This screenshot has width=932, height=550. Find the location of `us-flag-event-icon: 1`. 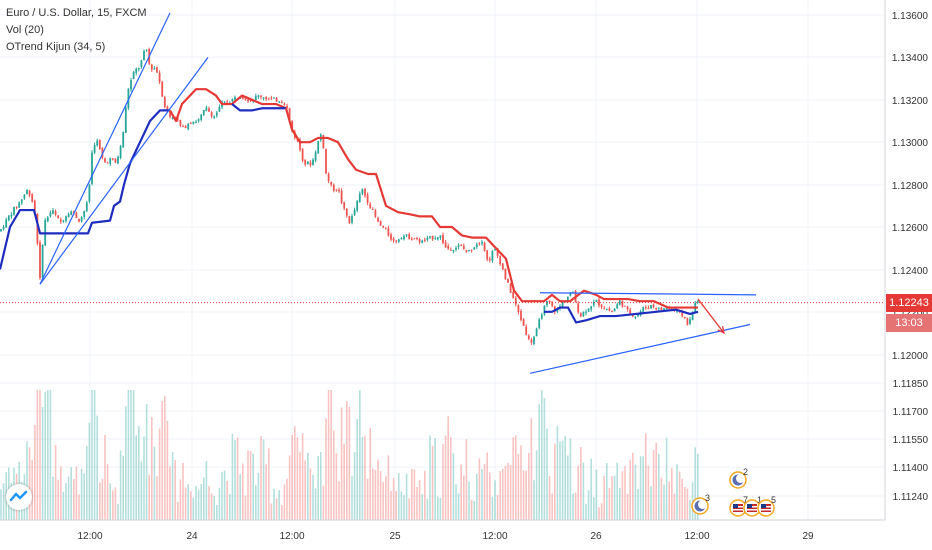

us-flag-event-icon: 1 is located at coordinates (752, 506).